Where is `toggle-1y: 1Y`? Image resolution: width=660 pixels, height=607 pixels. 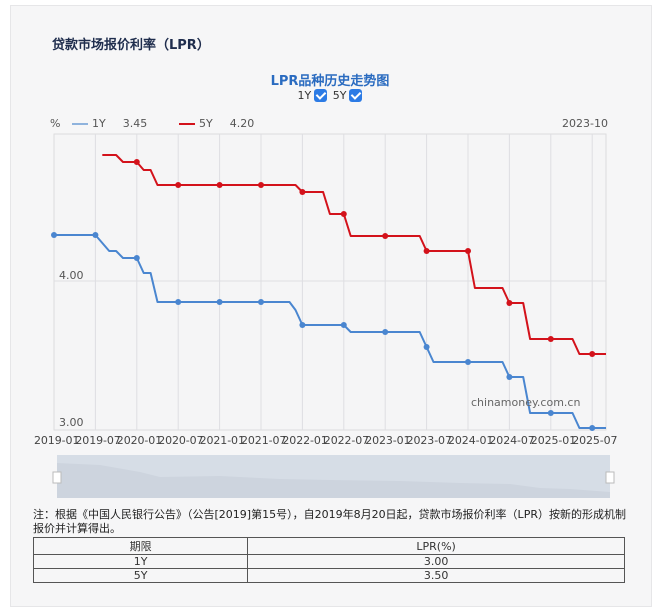
toggle-1y: 1Y is located at coordinates (313, 95).